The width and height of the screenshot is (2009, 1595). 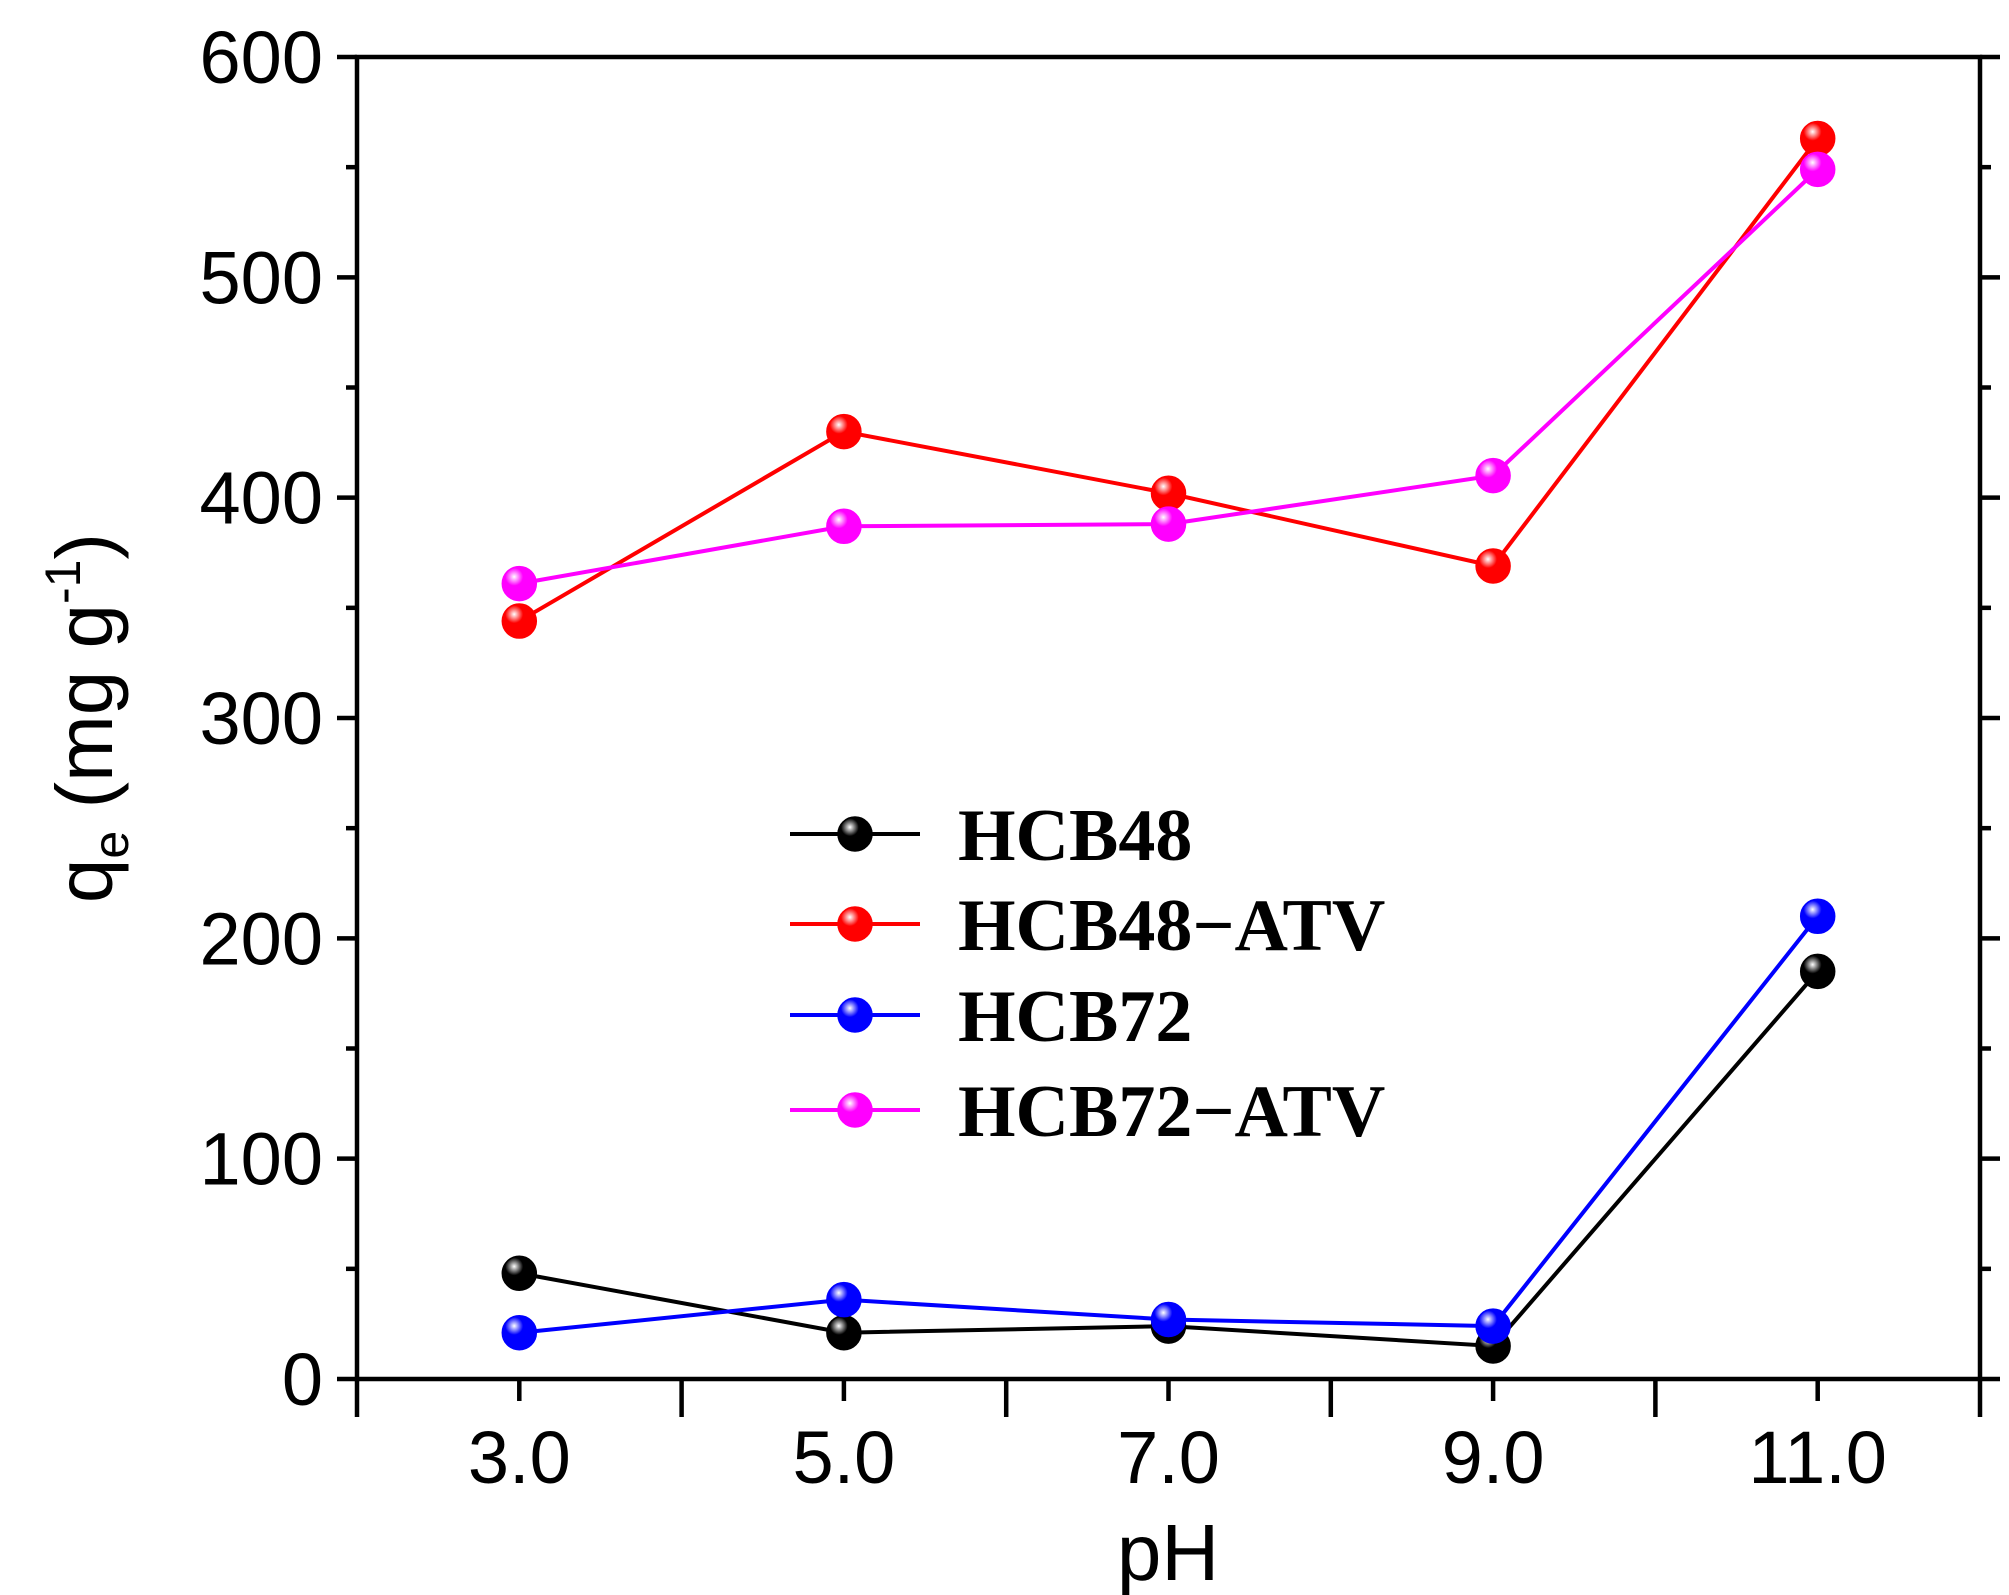 I want to click on y-tick-label: 200, so click(x=261, y=938).